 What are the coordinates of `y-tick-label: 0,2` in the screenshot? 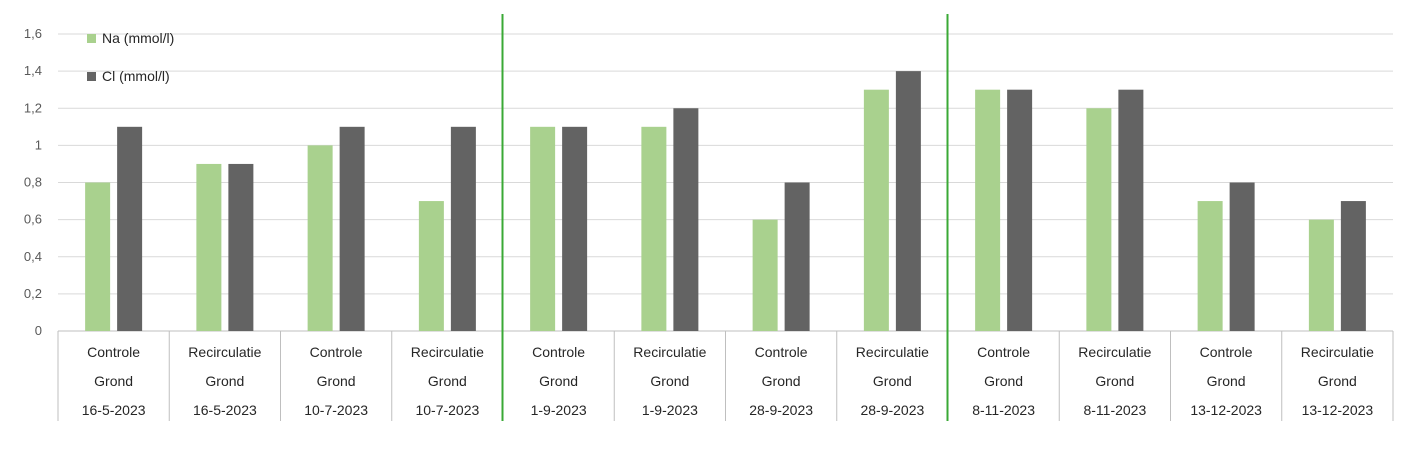 It's located at (33, 293).